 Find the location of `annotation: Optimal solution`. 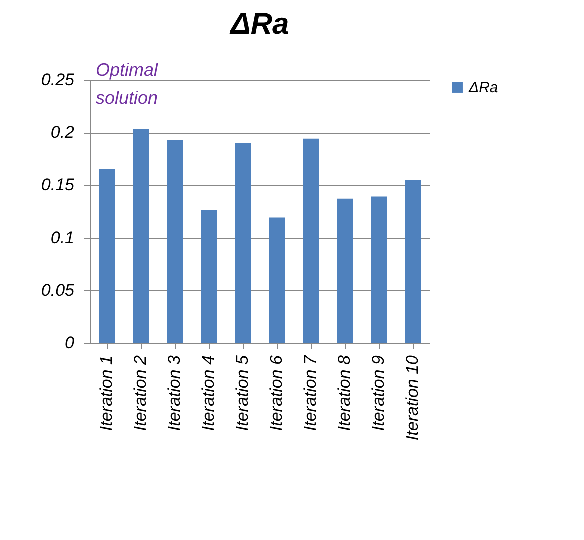

annotation: Optimal solution is located at coordinates (128, 84).